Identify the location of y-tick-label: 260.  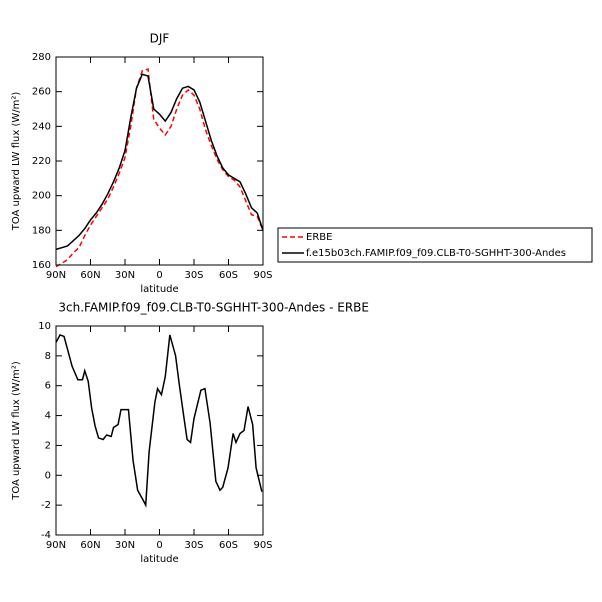
(41, 92).